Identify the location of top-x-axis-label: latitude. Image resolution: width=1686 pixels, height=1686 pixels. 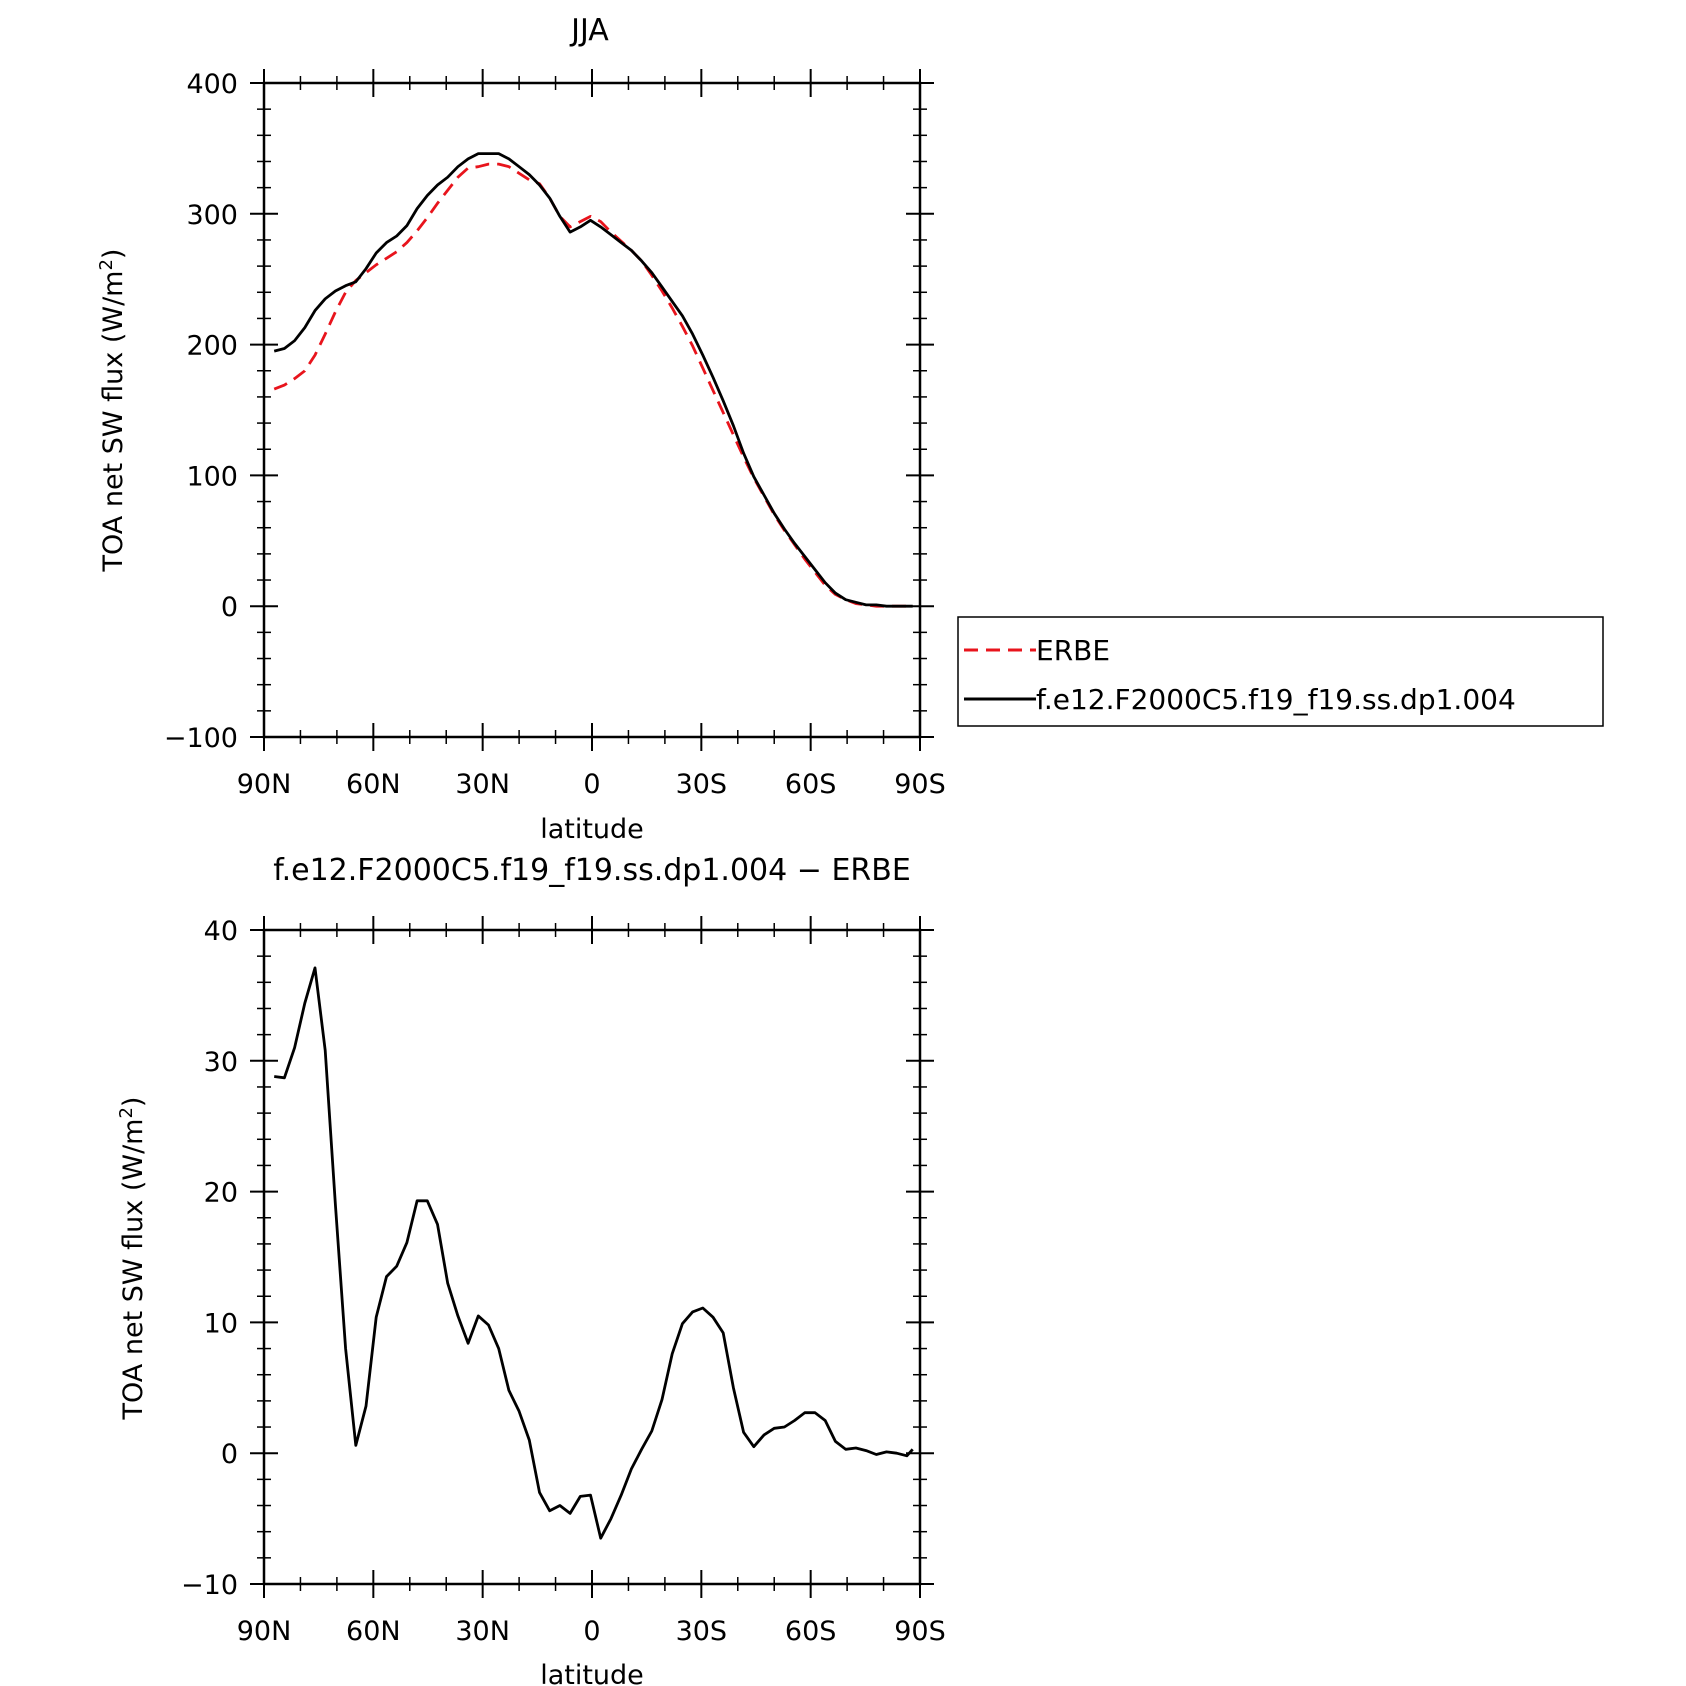
(592, 829).